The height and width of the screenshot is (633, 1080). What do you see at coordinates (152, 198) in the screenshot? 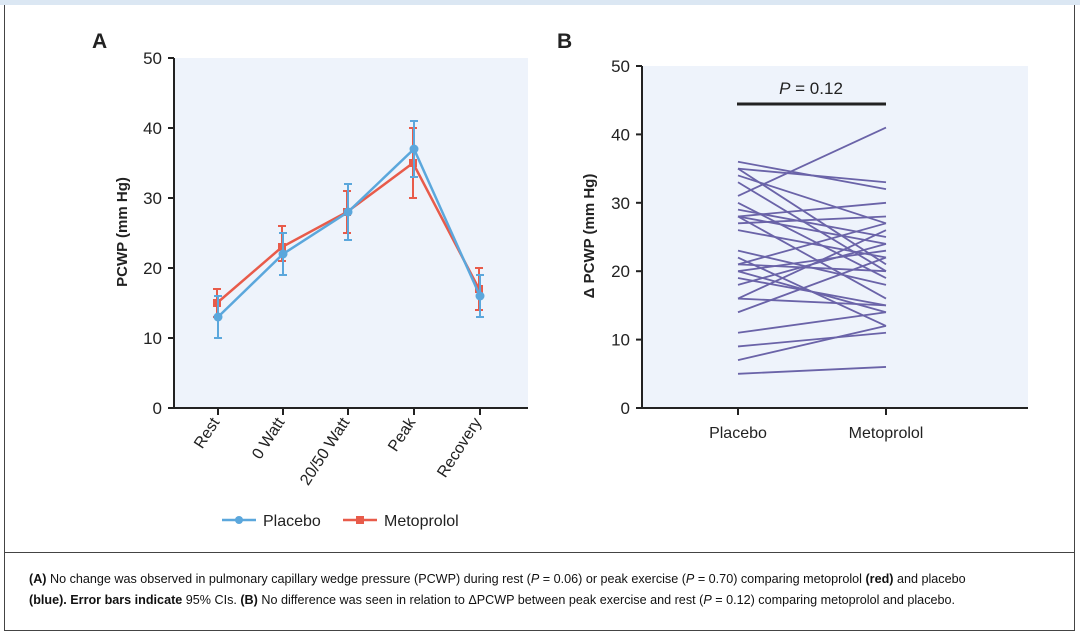
I see `a-y-tick-label: 30` at bounding box center [152, 198].